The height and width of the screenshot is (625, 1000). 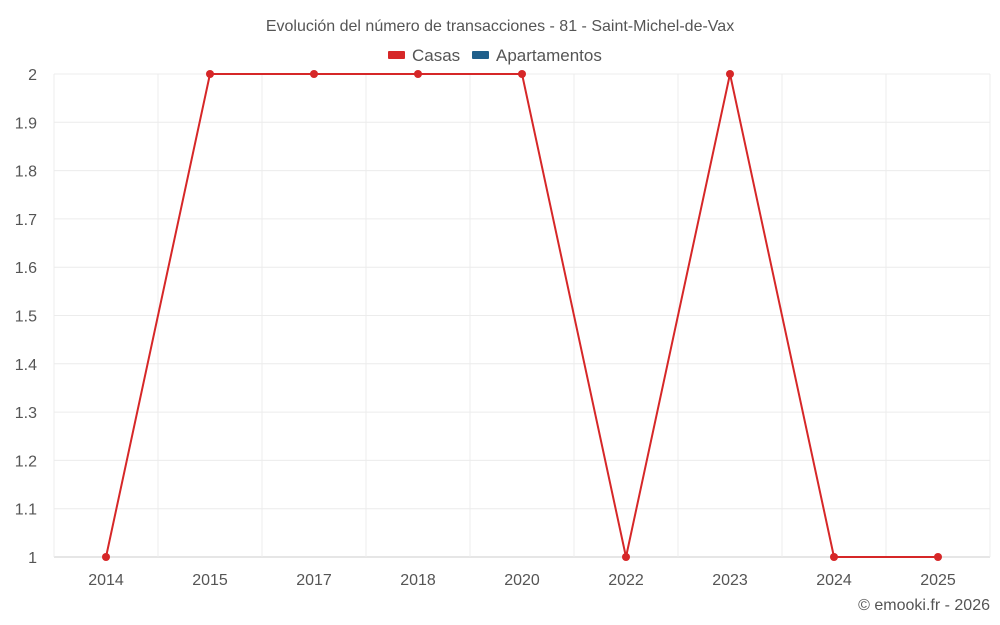 What do you see at coordinates (924, 605) in the screenshot?
I see `credit: © emooki.fr - 2026` at bounding box center [924, 605].